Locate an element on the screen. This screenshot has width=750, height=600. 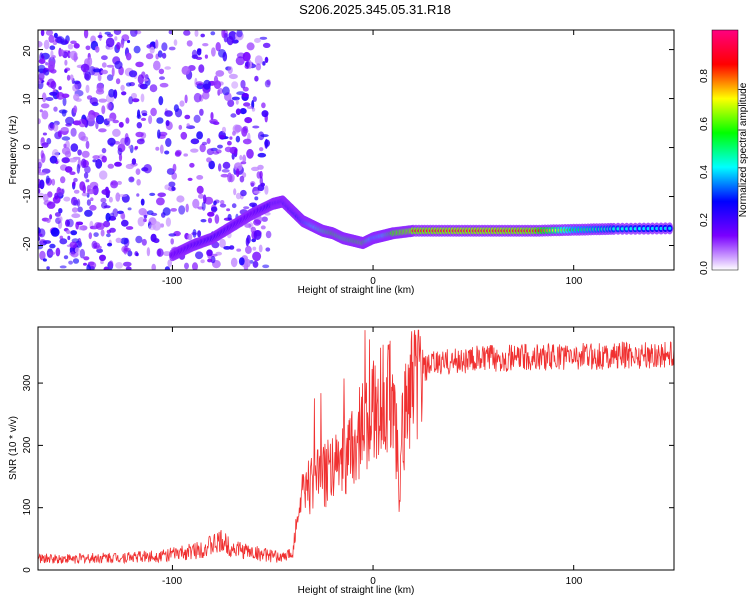
chart-title: S206.2025.345.05.31.R18 is located at coordinates (375, 9).